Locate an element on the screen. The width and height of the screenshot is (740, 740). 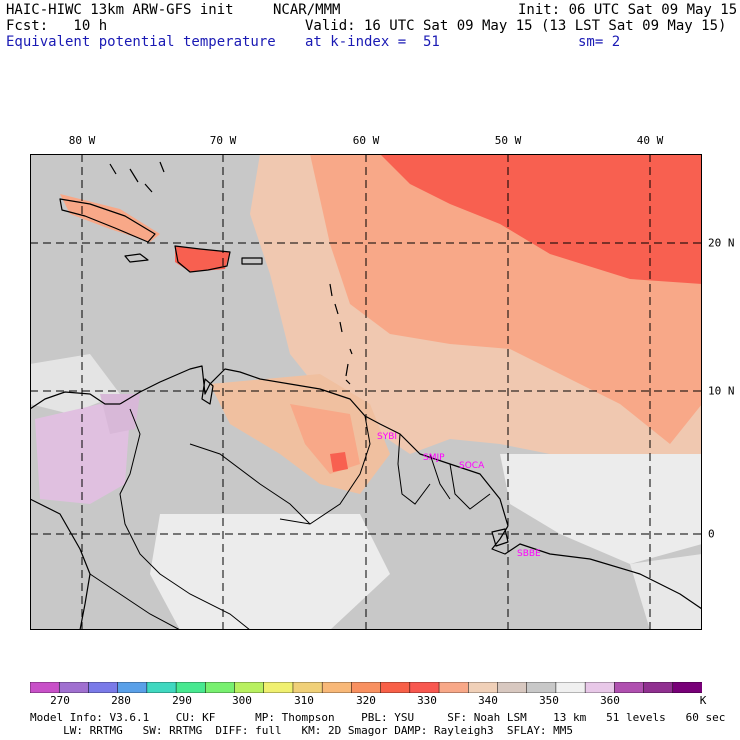
field-zone-cuba is located at coordinates (110, 218).